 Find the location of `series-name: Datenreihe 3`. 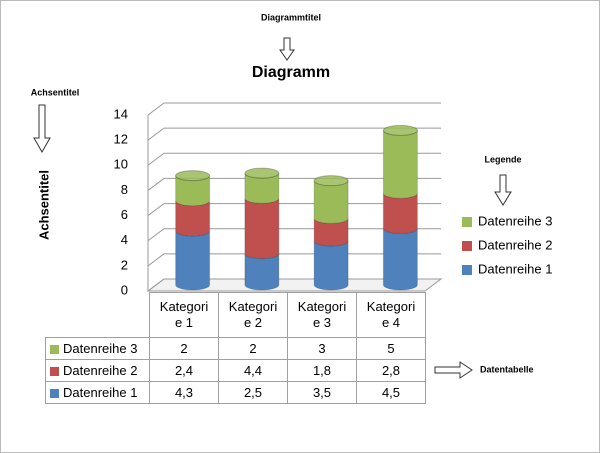

series-name: Datenreihe 3 is located at coordinates (100, 348).